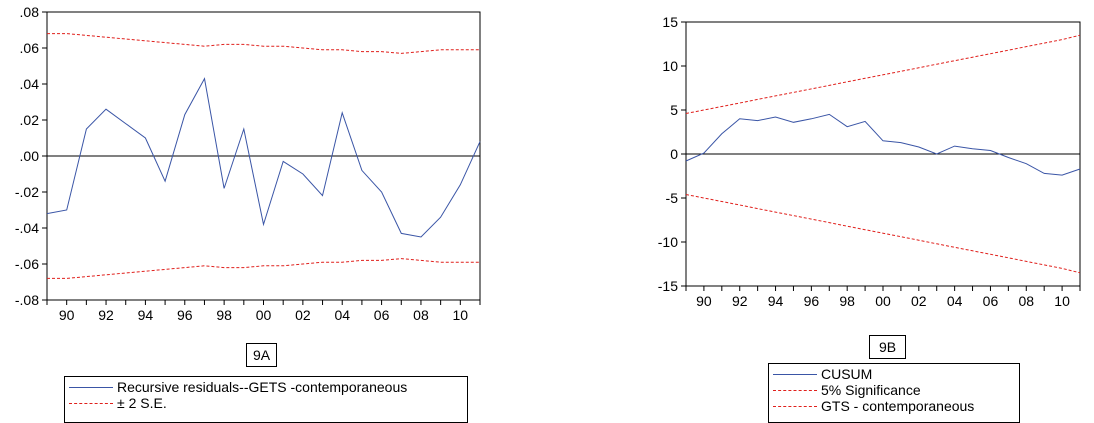 The width and height of the screenshot is (1094, 423). I want to click on chart-9b-x-tick-label: 98, so click(847, 301).